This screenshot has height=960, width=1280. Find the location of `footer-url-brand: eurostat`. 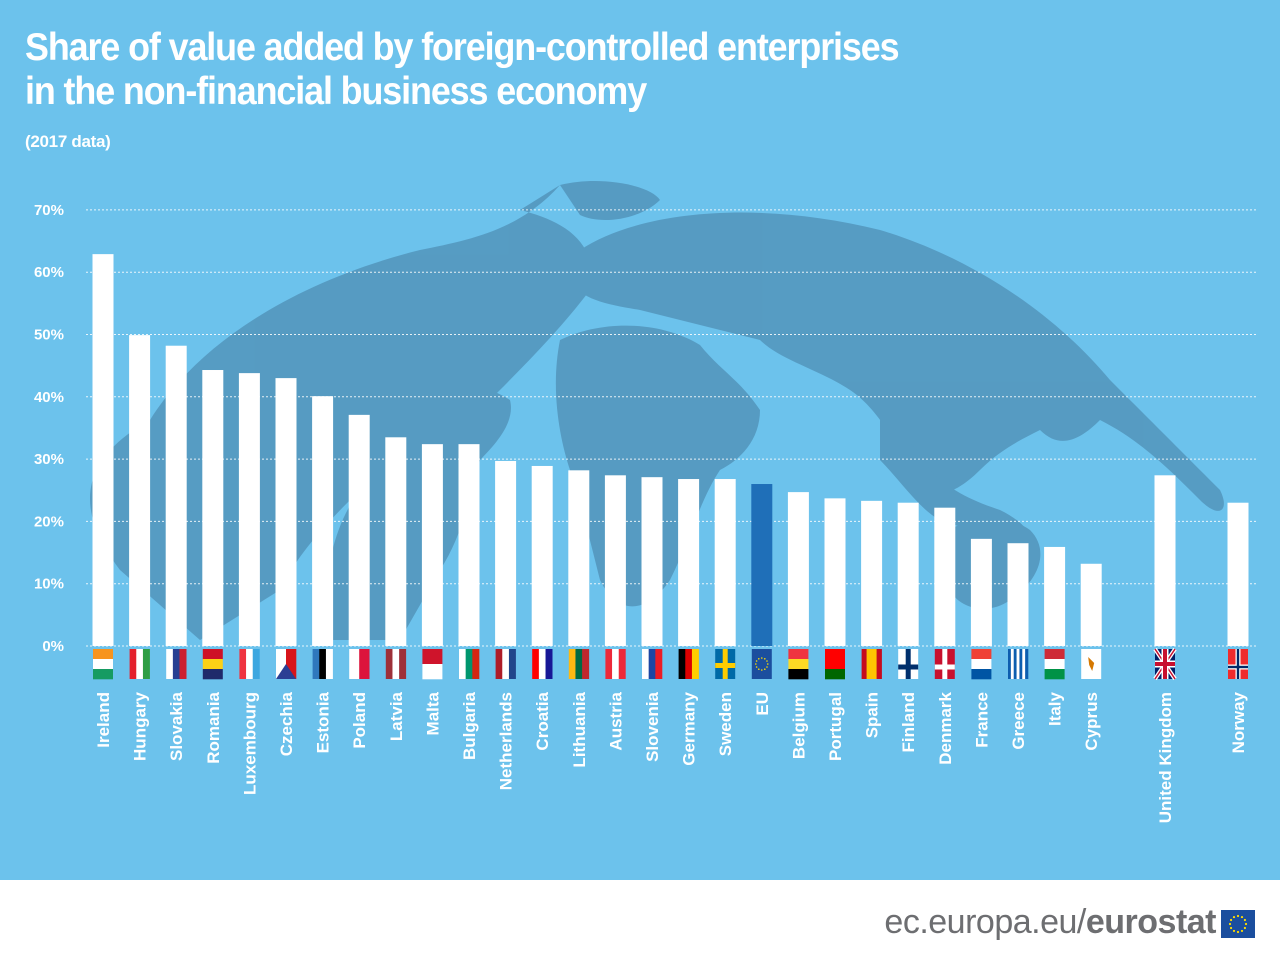

footer-url-brand: eurostat is located at coordinates (1151, 922).